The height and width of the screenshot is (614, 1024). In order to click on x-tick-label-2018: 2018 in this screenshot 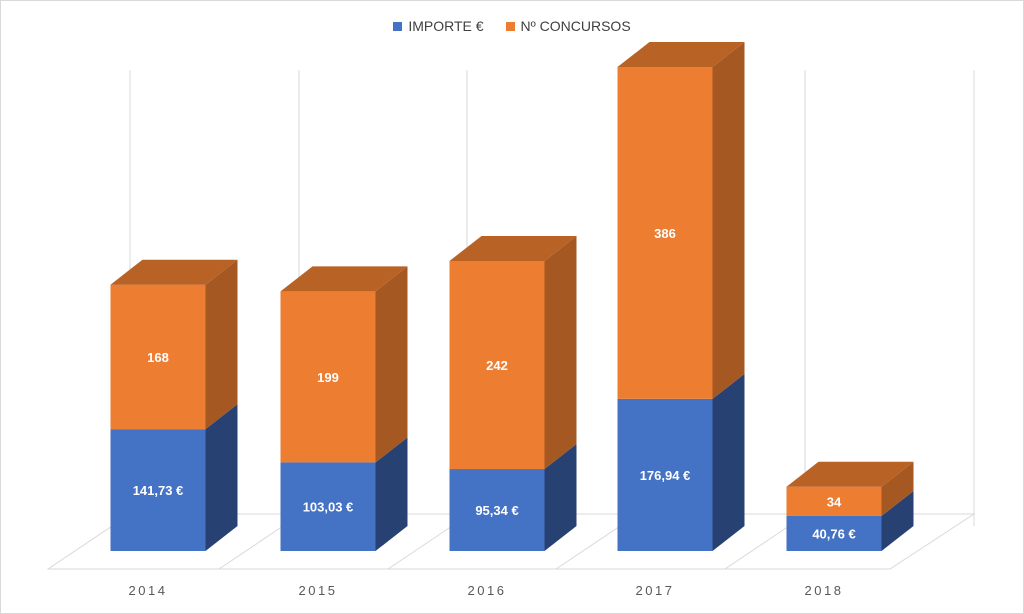, I will do `click(824, 590)`.